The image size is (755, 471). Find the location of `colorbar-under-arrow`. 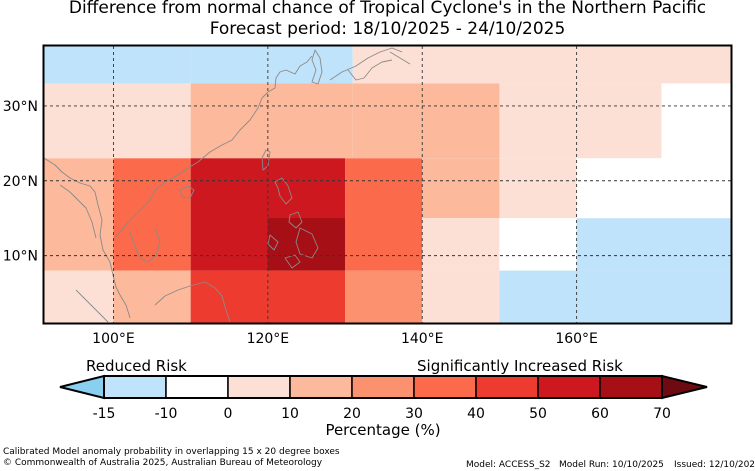

colorbar-under-arrow is located at coordinates (82, 387).